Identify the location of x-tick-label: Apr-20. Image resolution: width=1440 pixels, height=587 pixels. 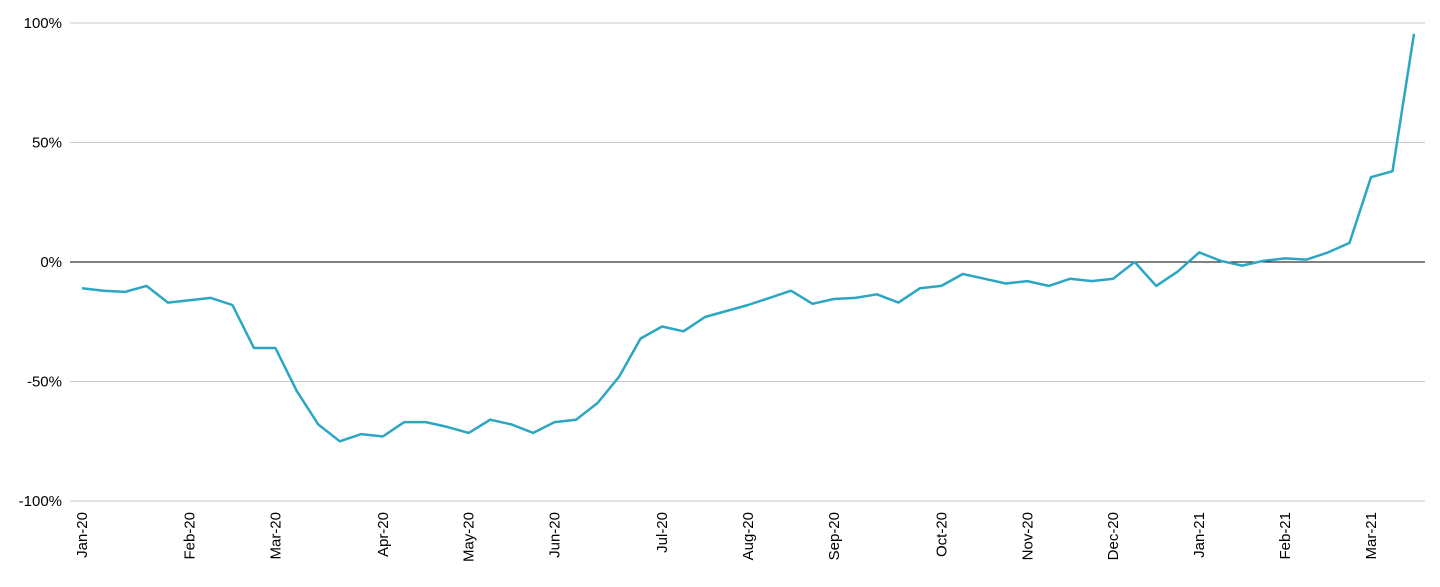
(383, 534).